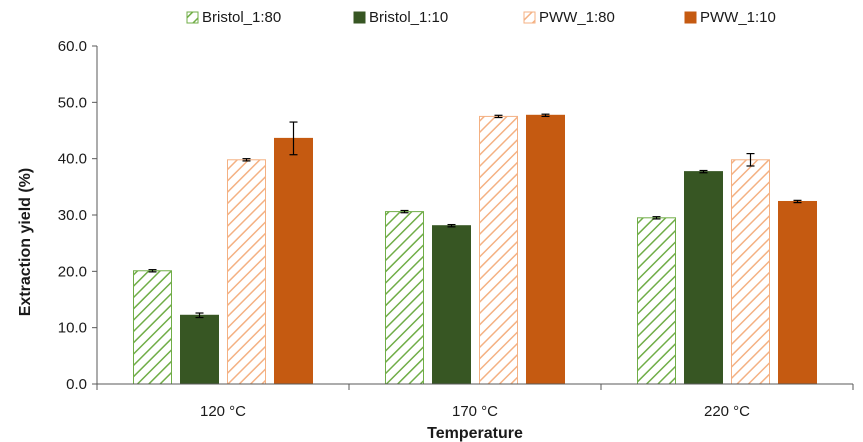  What do you see at coordinates (72, 328) in the screenshot?
I see `y-tick-label: 10.0` at bounding box center [72, 328].